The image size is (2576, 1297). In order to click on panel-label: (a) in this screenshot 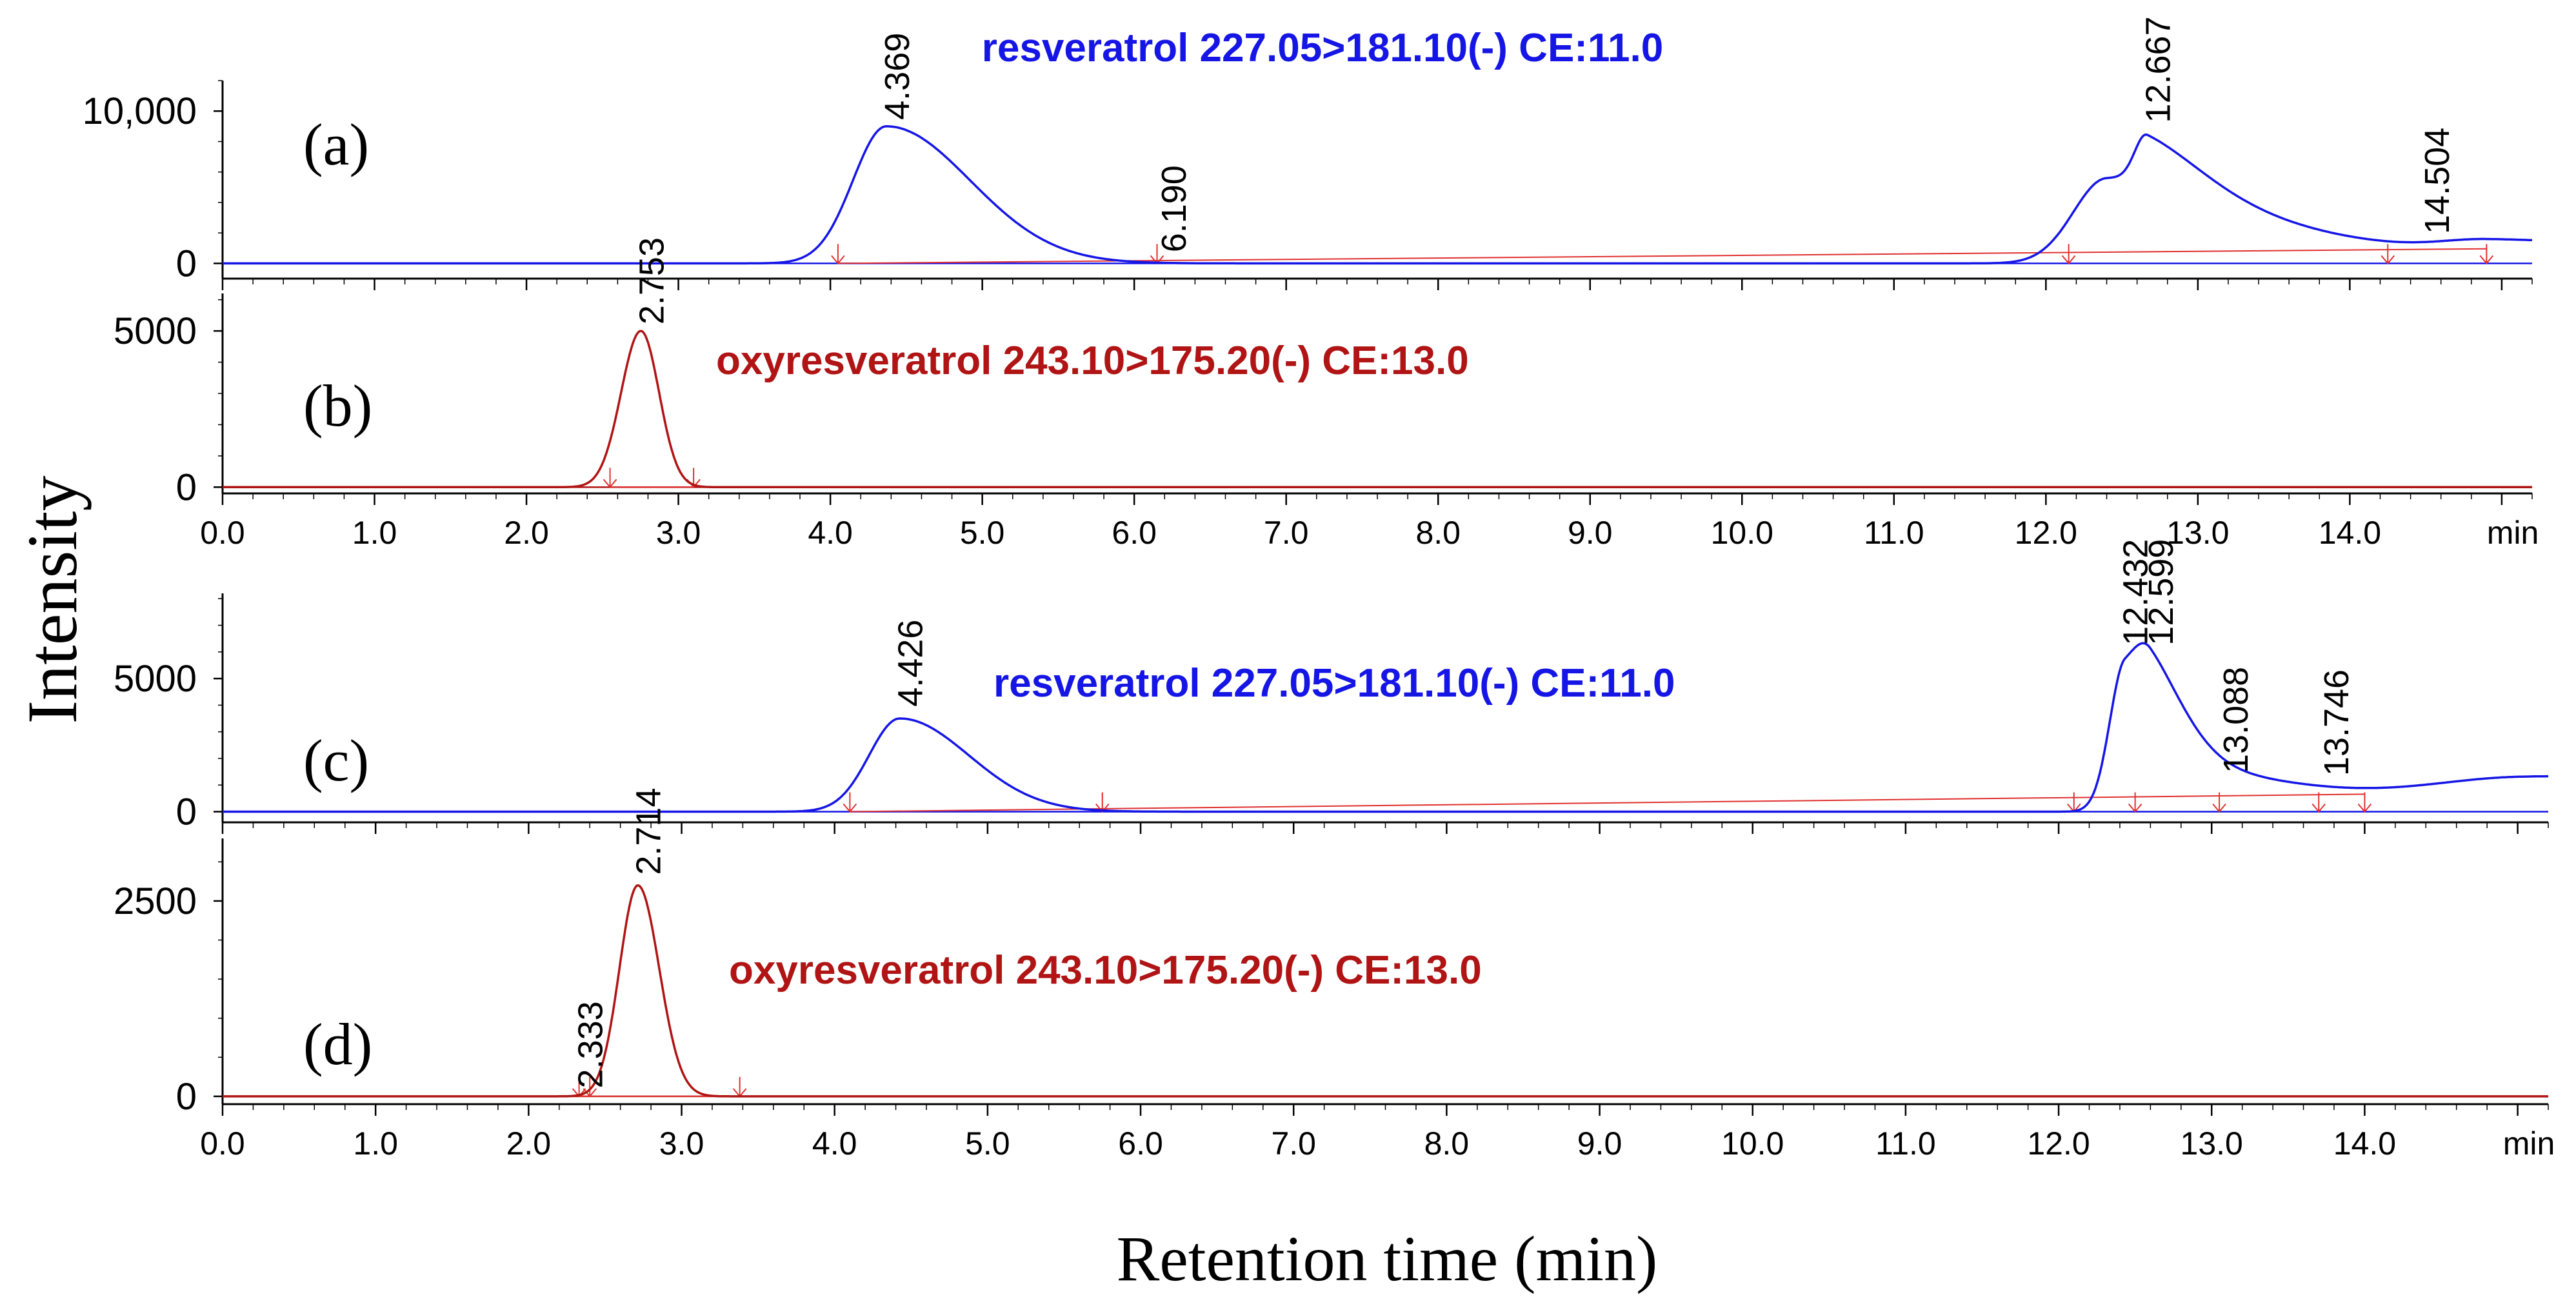, I will do `click(336, 144)`.